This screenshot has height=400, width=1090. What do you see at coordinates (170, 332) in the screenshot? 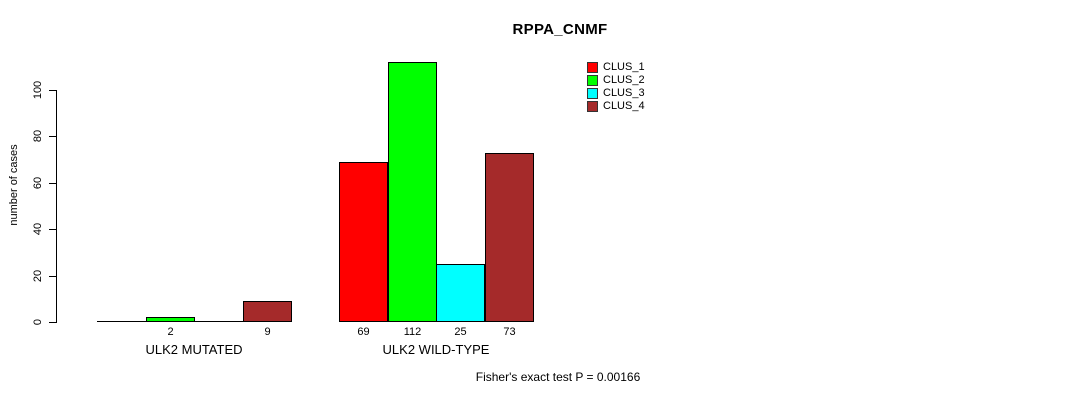
I see `bar-value-label: 2` at bounding box center [170, 332].